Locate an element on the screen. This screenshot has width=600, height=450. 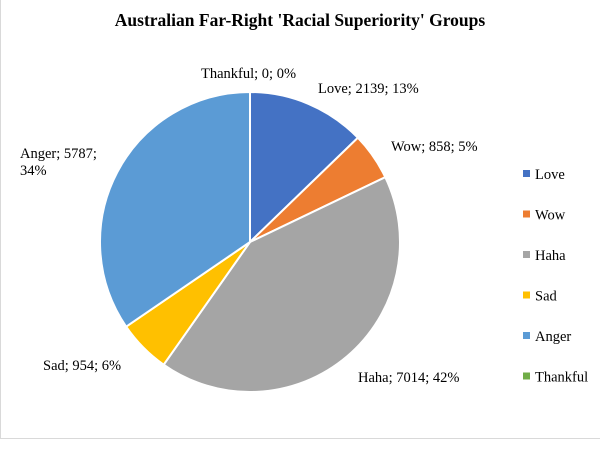
legend-label-love: Love is located at coordinates (550, 175).